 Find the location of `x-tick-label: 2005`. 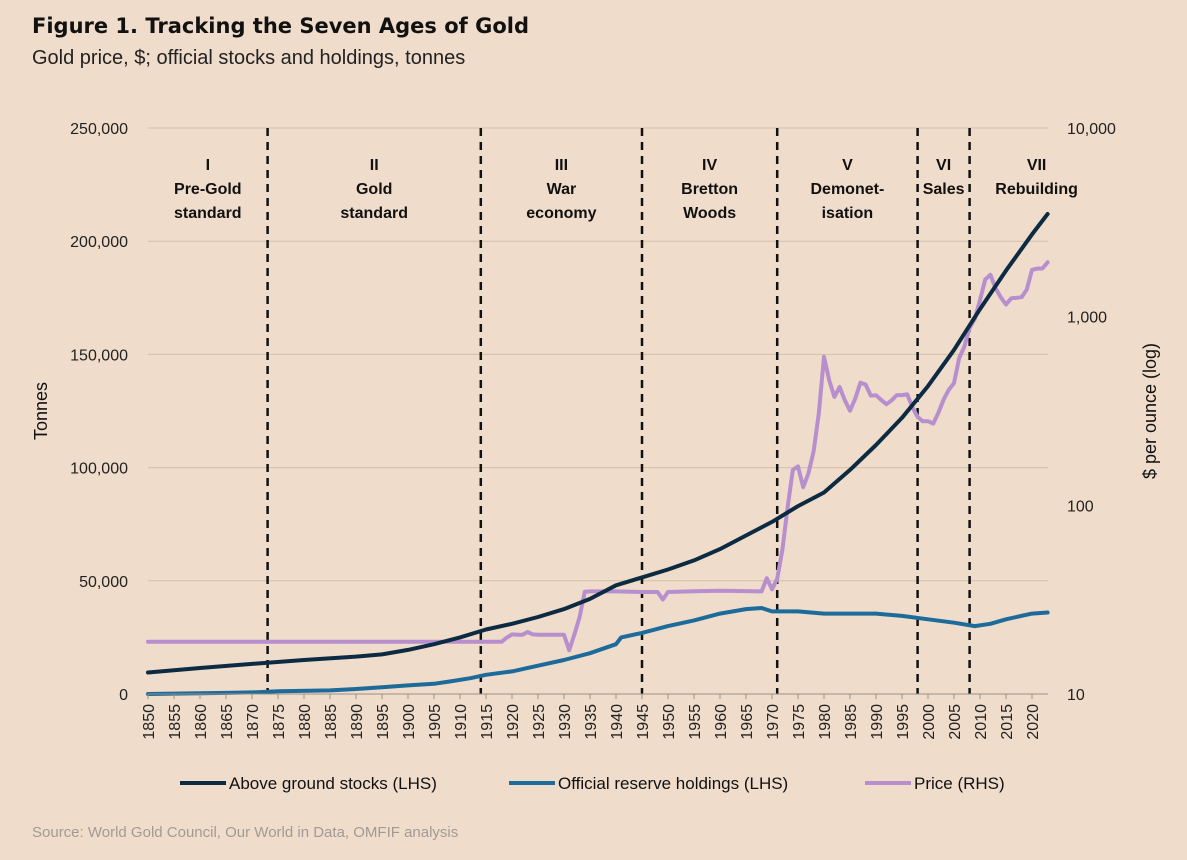

x-tick-label: 2005 is located at coordinates (955, 722).